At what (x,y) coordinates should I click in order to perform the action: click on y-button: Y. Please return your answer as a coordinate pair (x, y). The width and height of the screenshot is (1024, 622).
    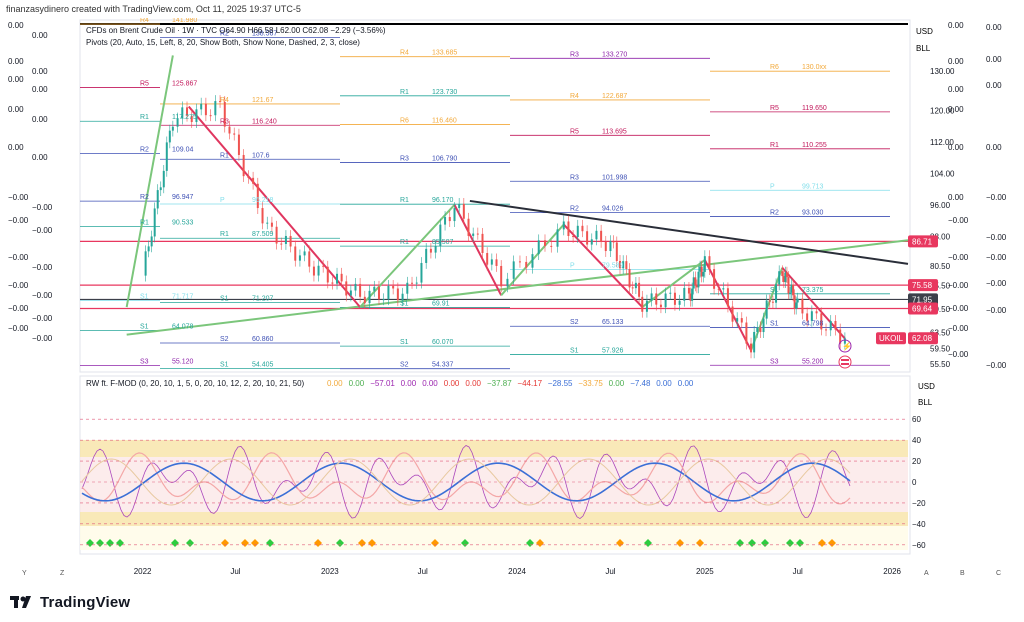
    Looking at the image, I should click on (24, 573).